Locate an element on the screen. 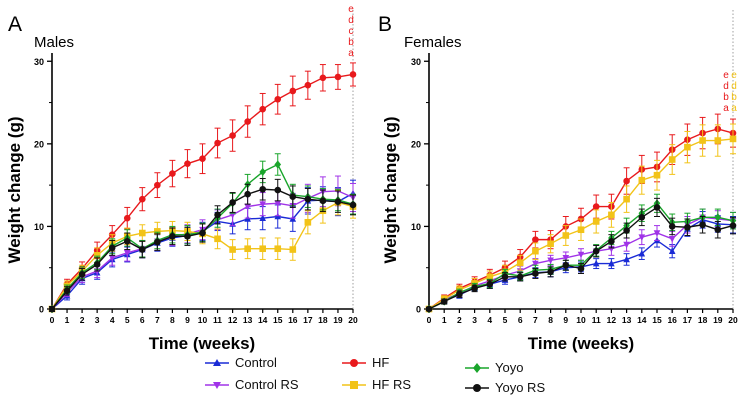 The image size is (743, 402). x-tick-label: 10 is located at coordinates (581, 320).